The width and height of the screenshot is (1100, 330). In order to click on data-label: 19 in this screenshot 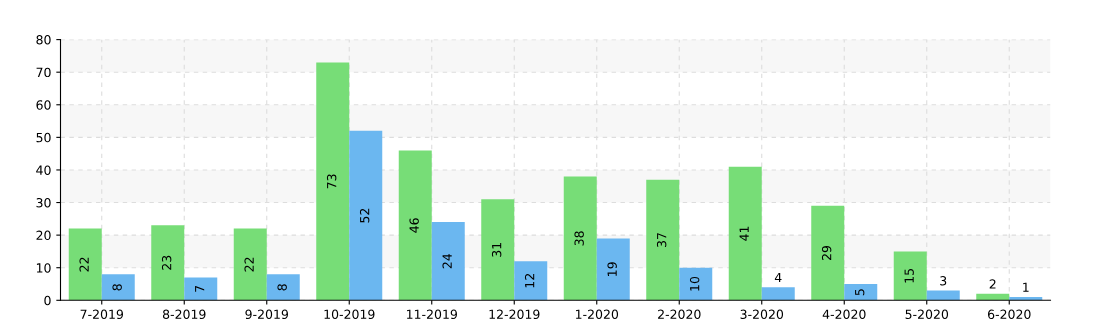, I will do `click(612, 269)`.